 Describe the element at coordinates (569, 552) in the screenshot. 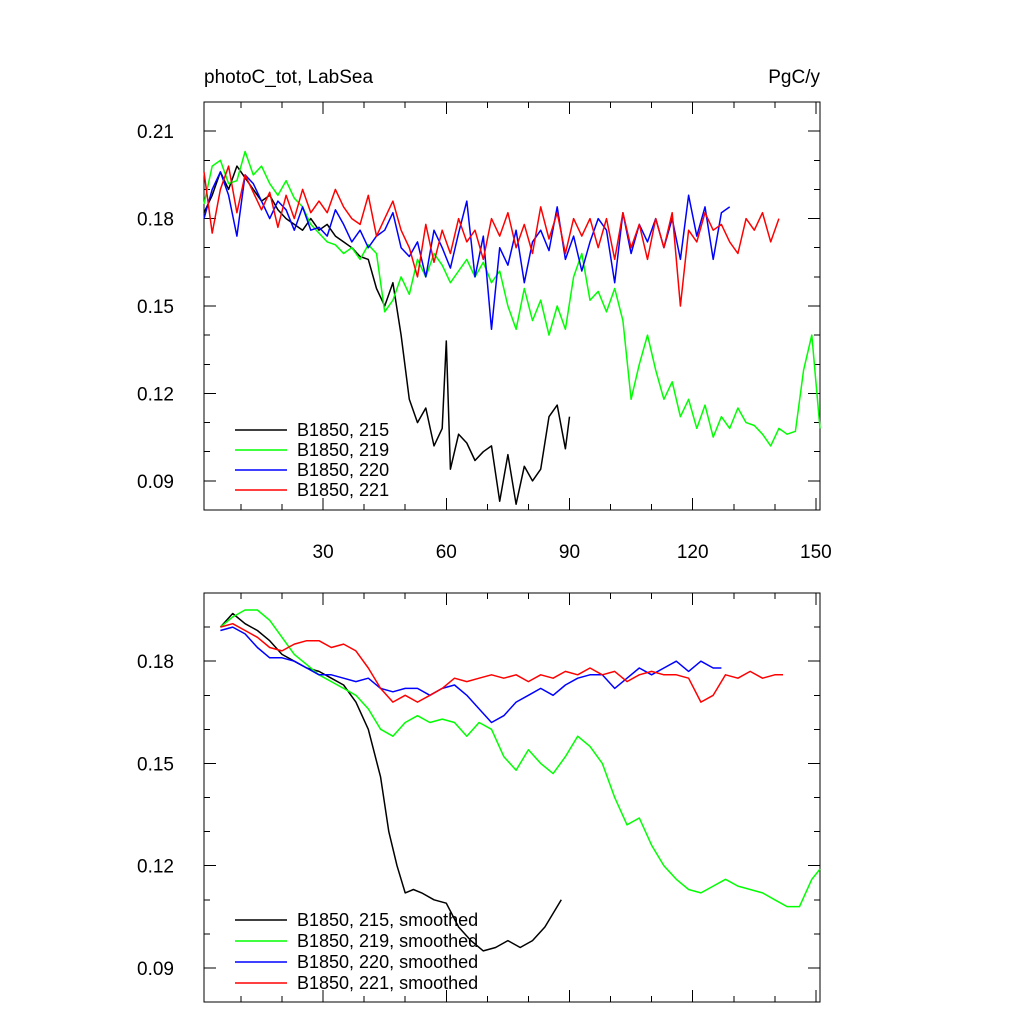

I see `x-tick-label: 90` at that location.